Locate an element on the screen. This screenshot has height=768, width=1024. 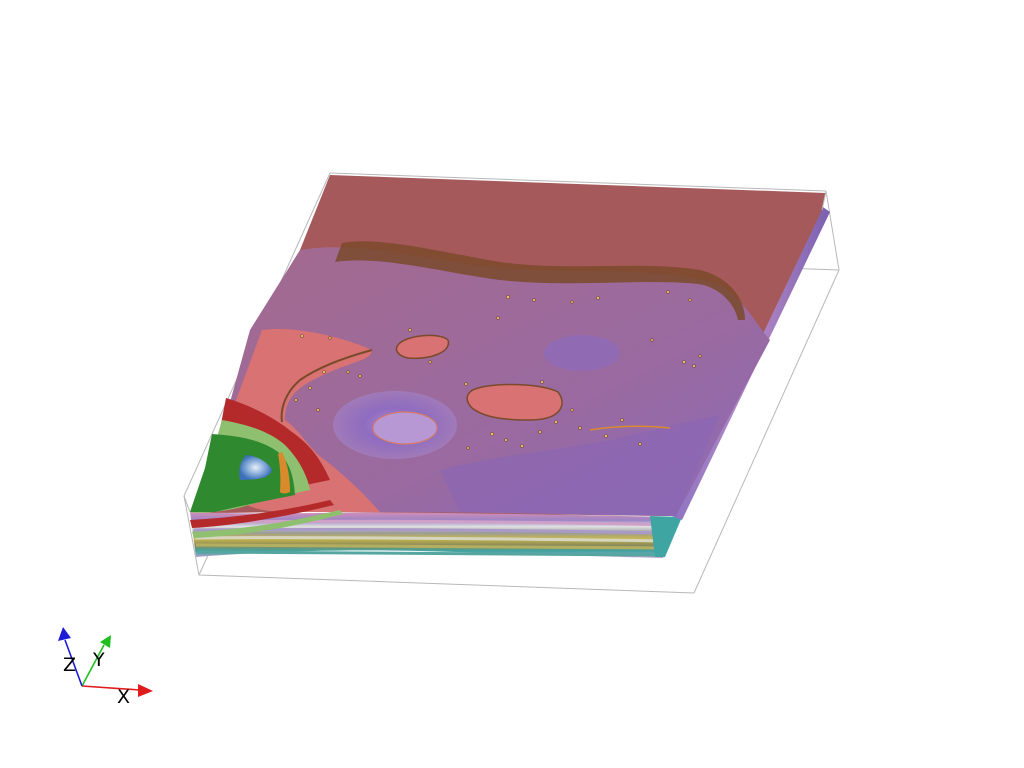
y-axis-arrow is located at coordinates (96, 661).